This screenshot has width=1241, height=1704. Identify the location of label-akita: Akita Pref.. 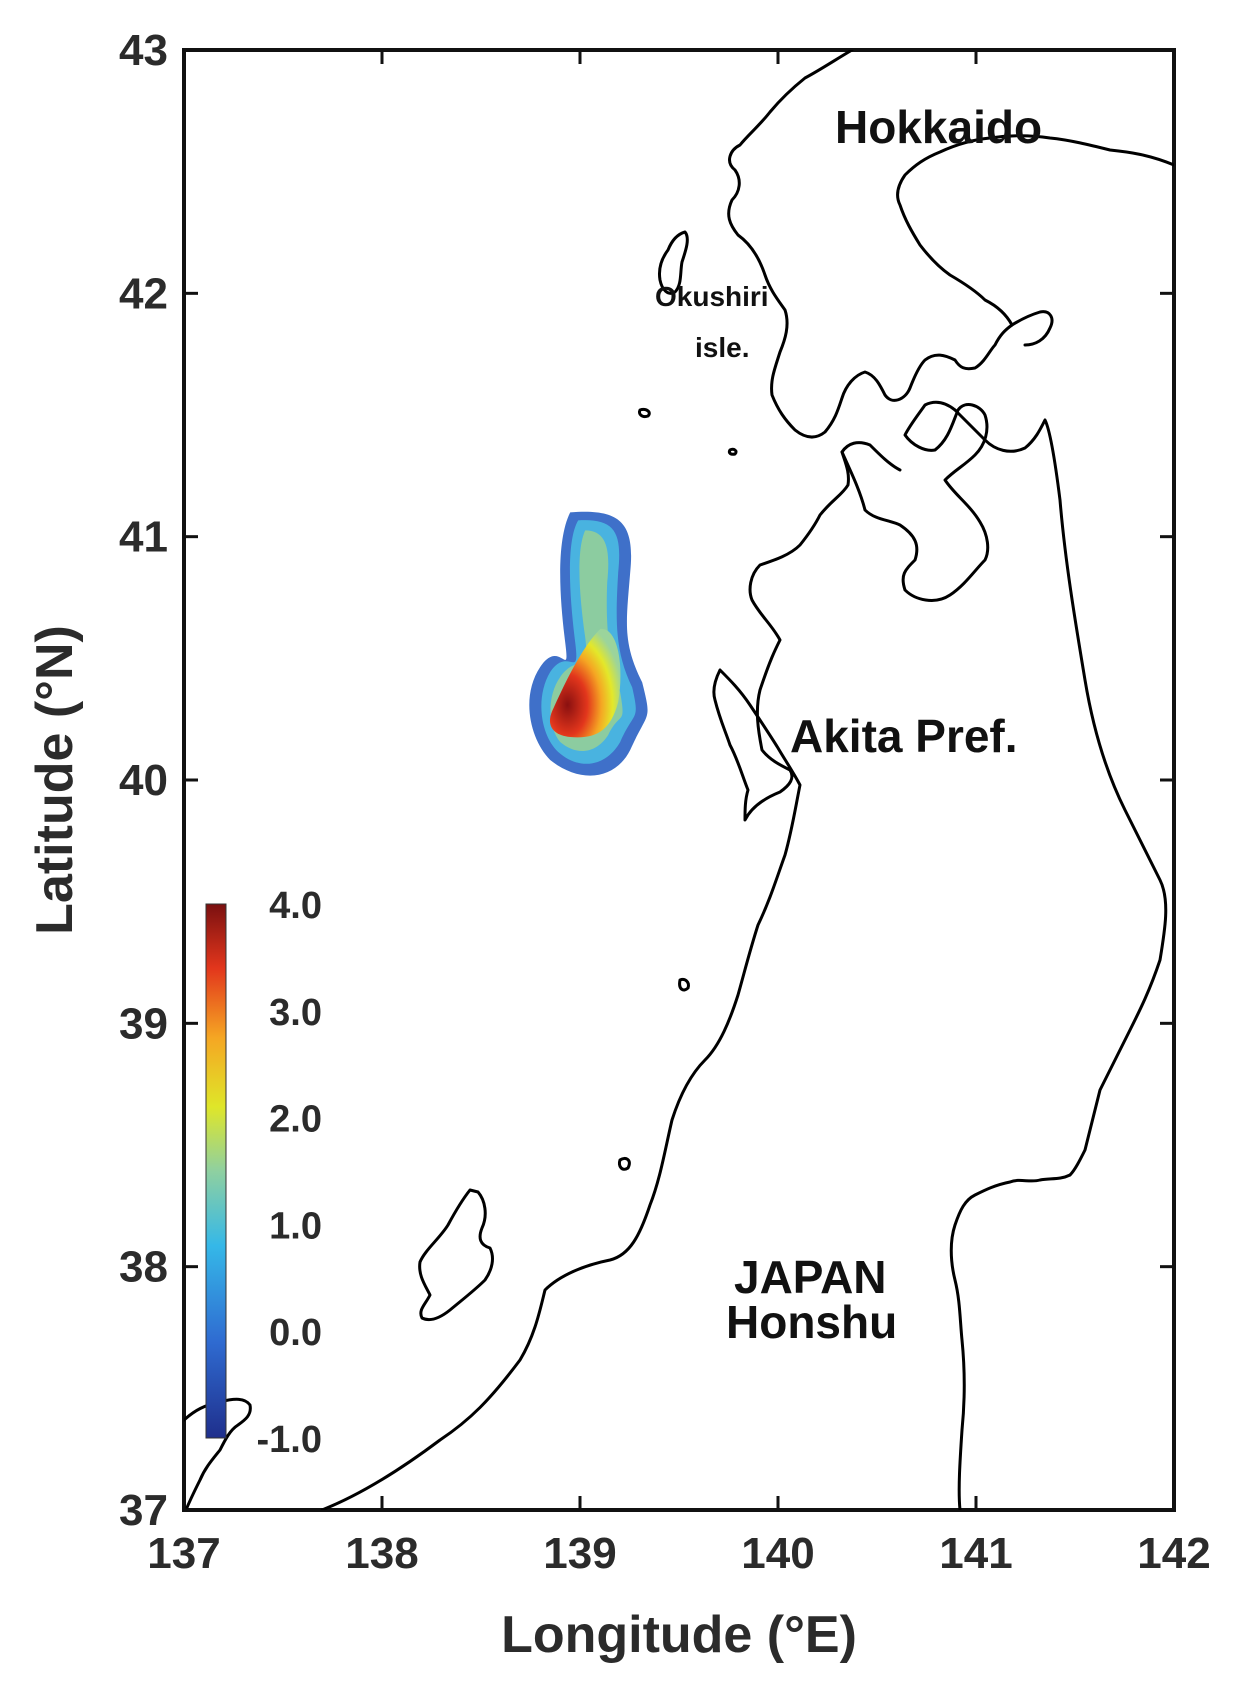
(904, 736).